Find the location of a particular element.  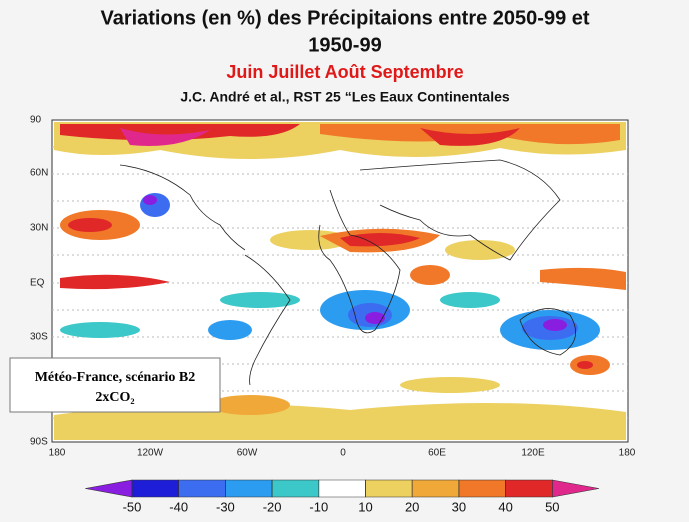

title: 1950-99 is located at coordinates (344, 45).